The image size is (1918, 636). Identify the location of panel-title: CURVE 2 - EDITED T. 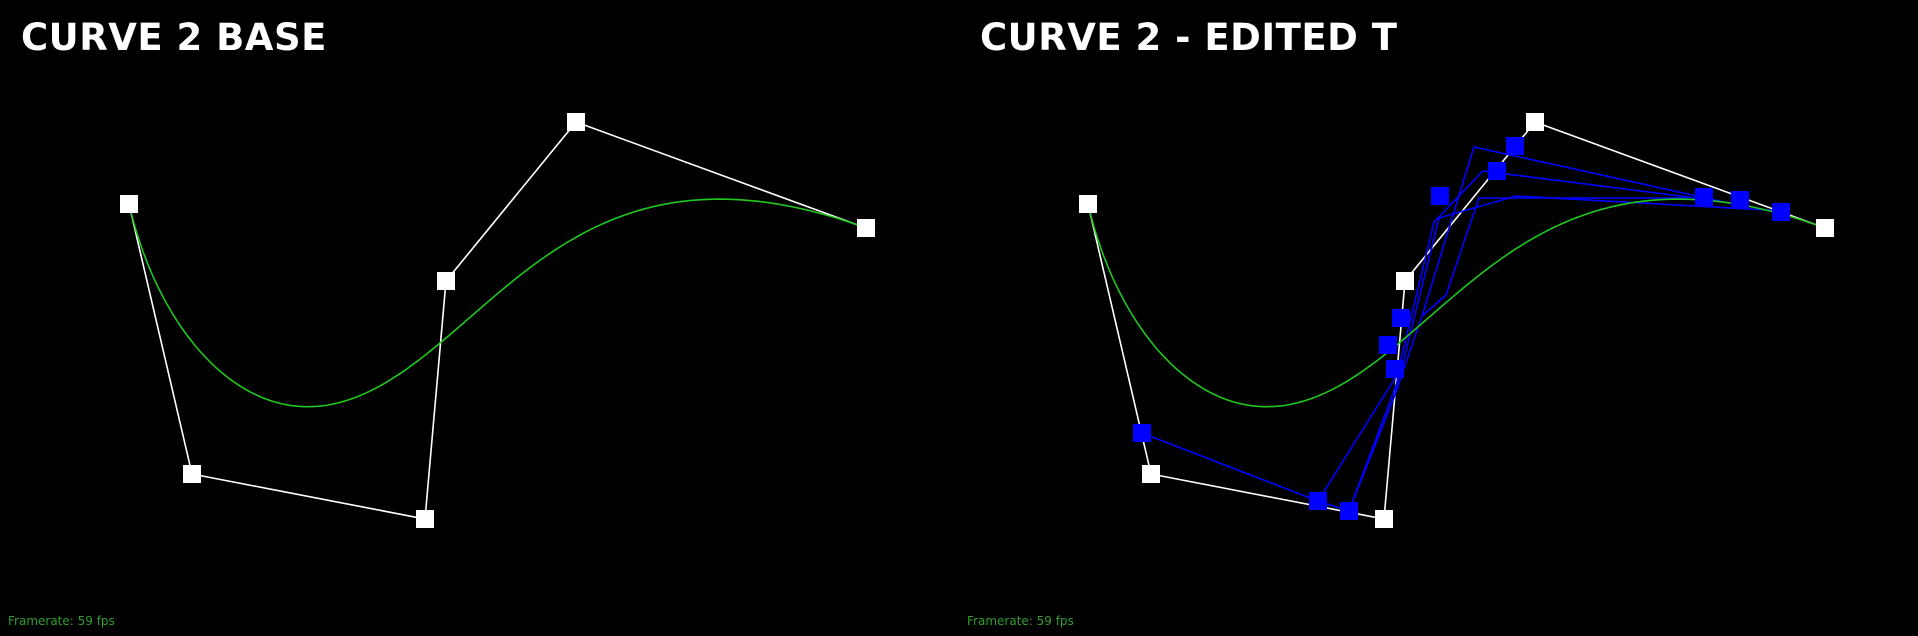
(1188, 37).